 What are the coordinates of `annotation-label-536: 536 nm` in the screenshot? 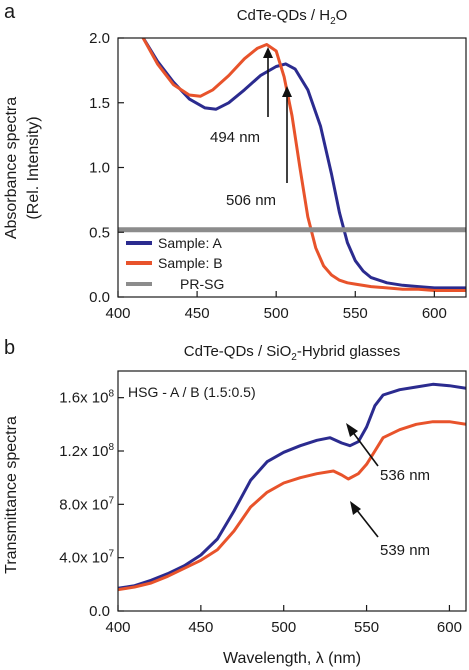 It's located at (405, 475).